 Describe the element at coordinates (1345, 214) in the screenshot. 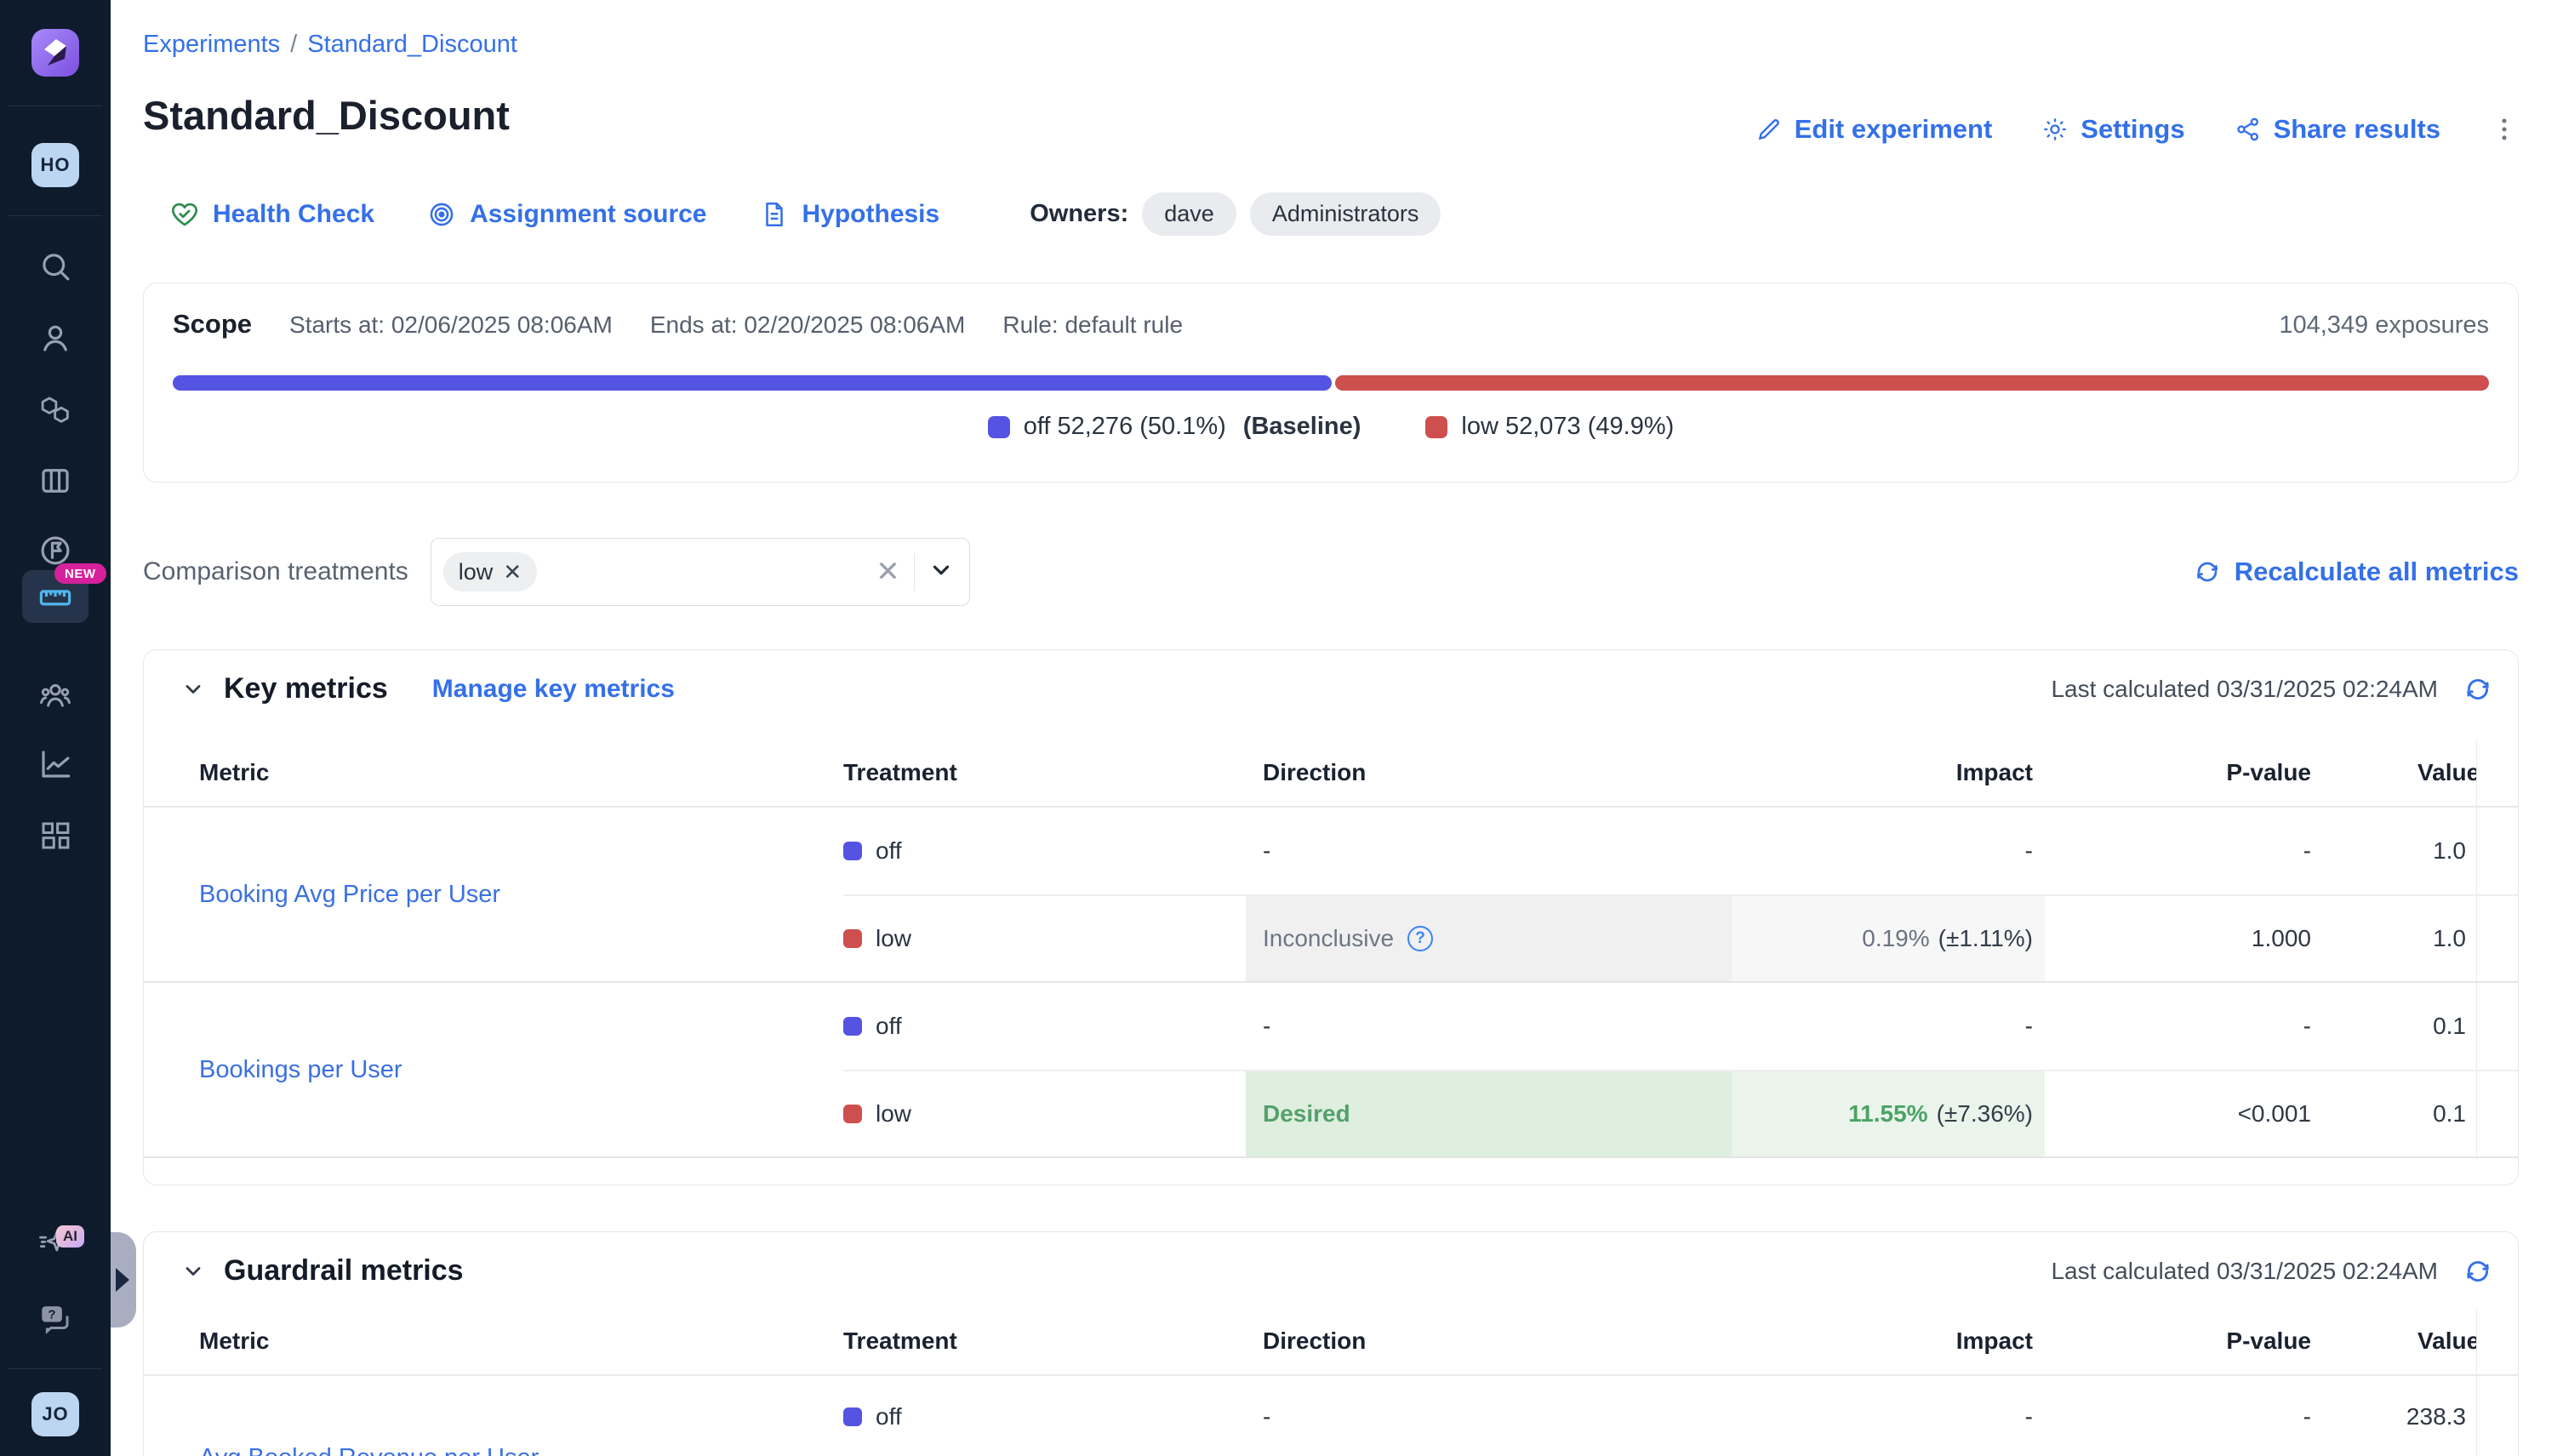

I see `owner-pill-administrators: Administrators` at that location.